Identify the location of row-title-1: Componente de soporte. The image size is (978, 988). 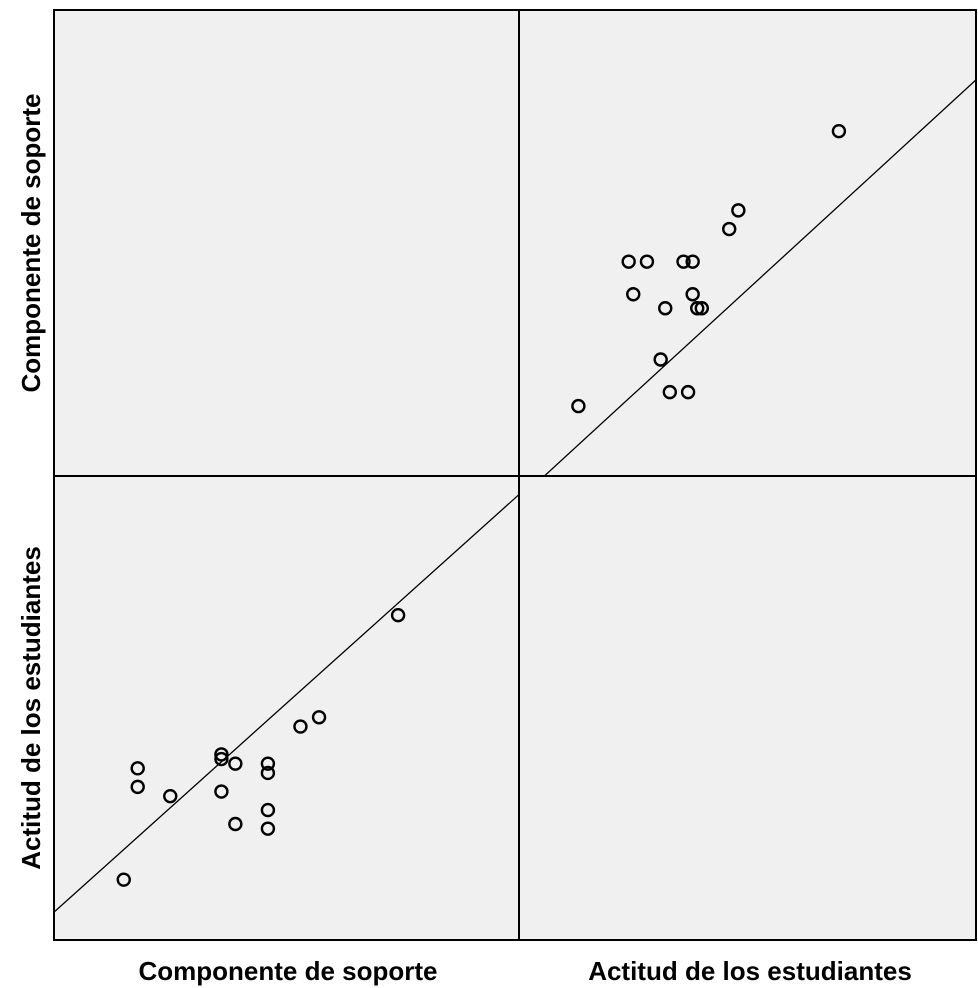
(31, 242).